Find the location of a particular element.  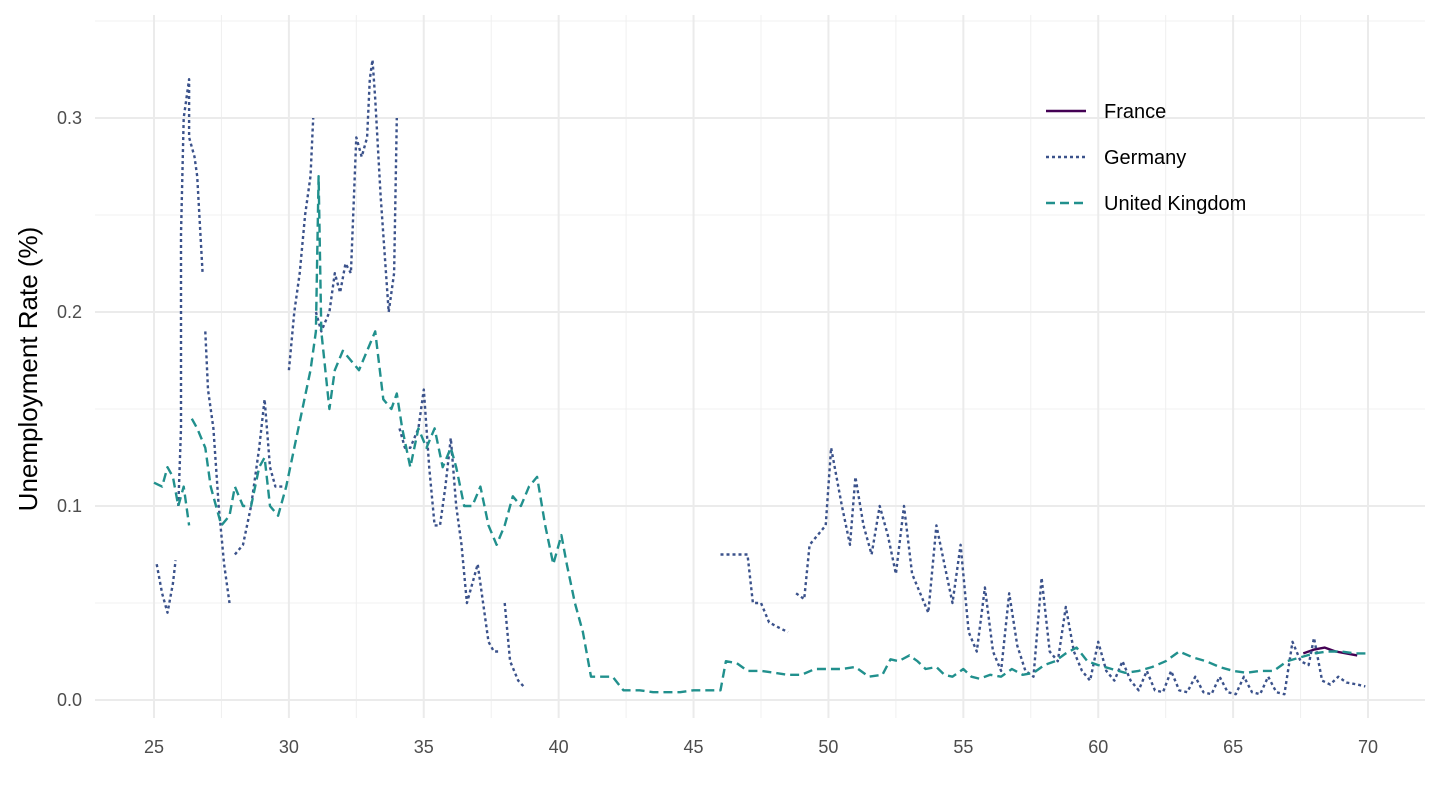

y-tick-label: 0.1 is located at coordinates (69, 506).